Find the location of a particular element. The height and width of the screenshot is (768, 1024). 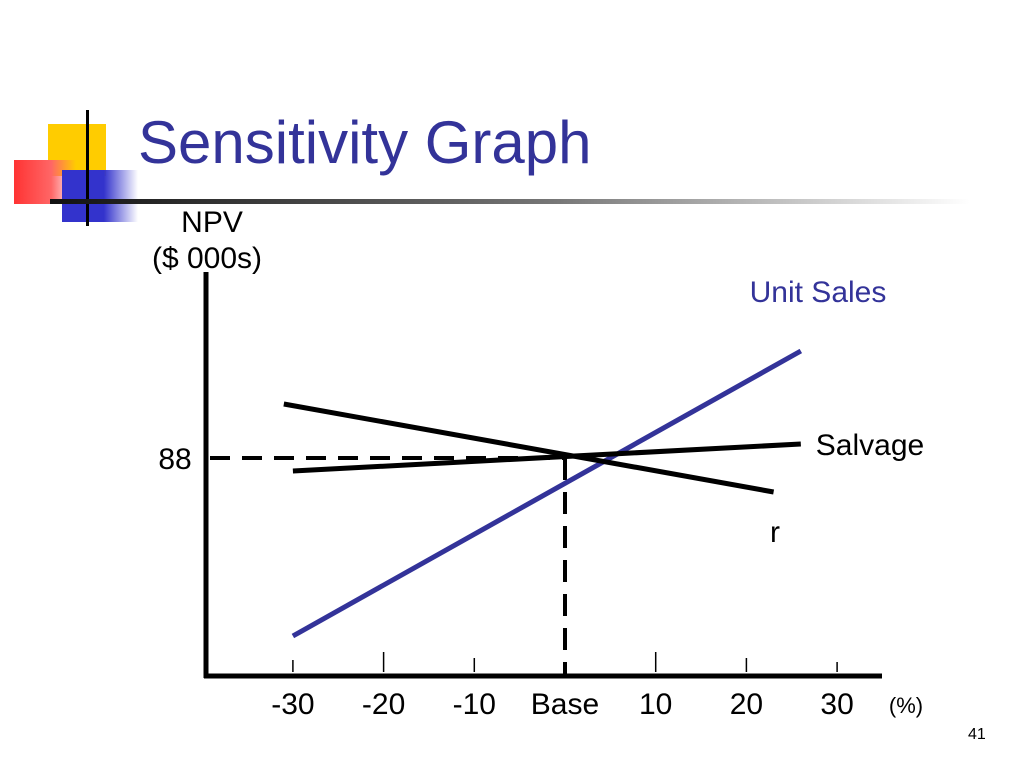

x-tick-label: 30 is located at coordinates (836, 704).